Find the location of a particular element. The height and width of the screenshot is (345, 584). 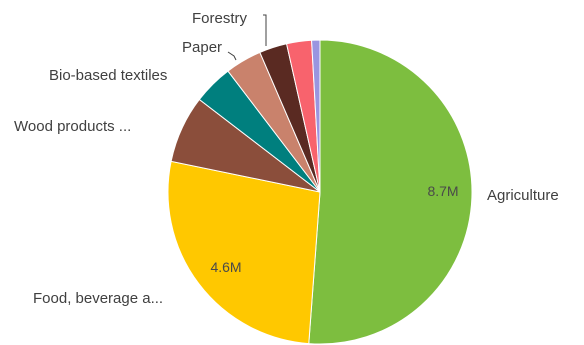

leader-line-paper is located at coordinates (232, 56).